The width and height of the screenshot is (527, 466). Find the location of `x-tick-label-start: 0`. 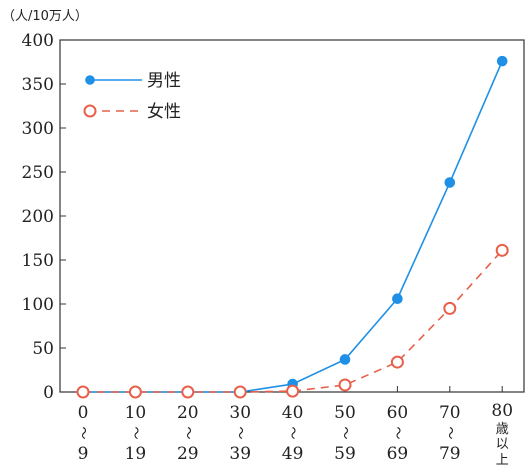

x-tick-label-start: 0 is located at coordinates (83, 413).